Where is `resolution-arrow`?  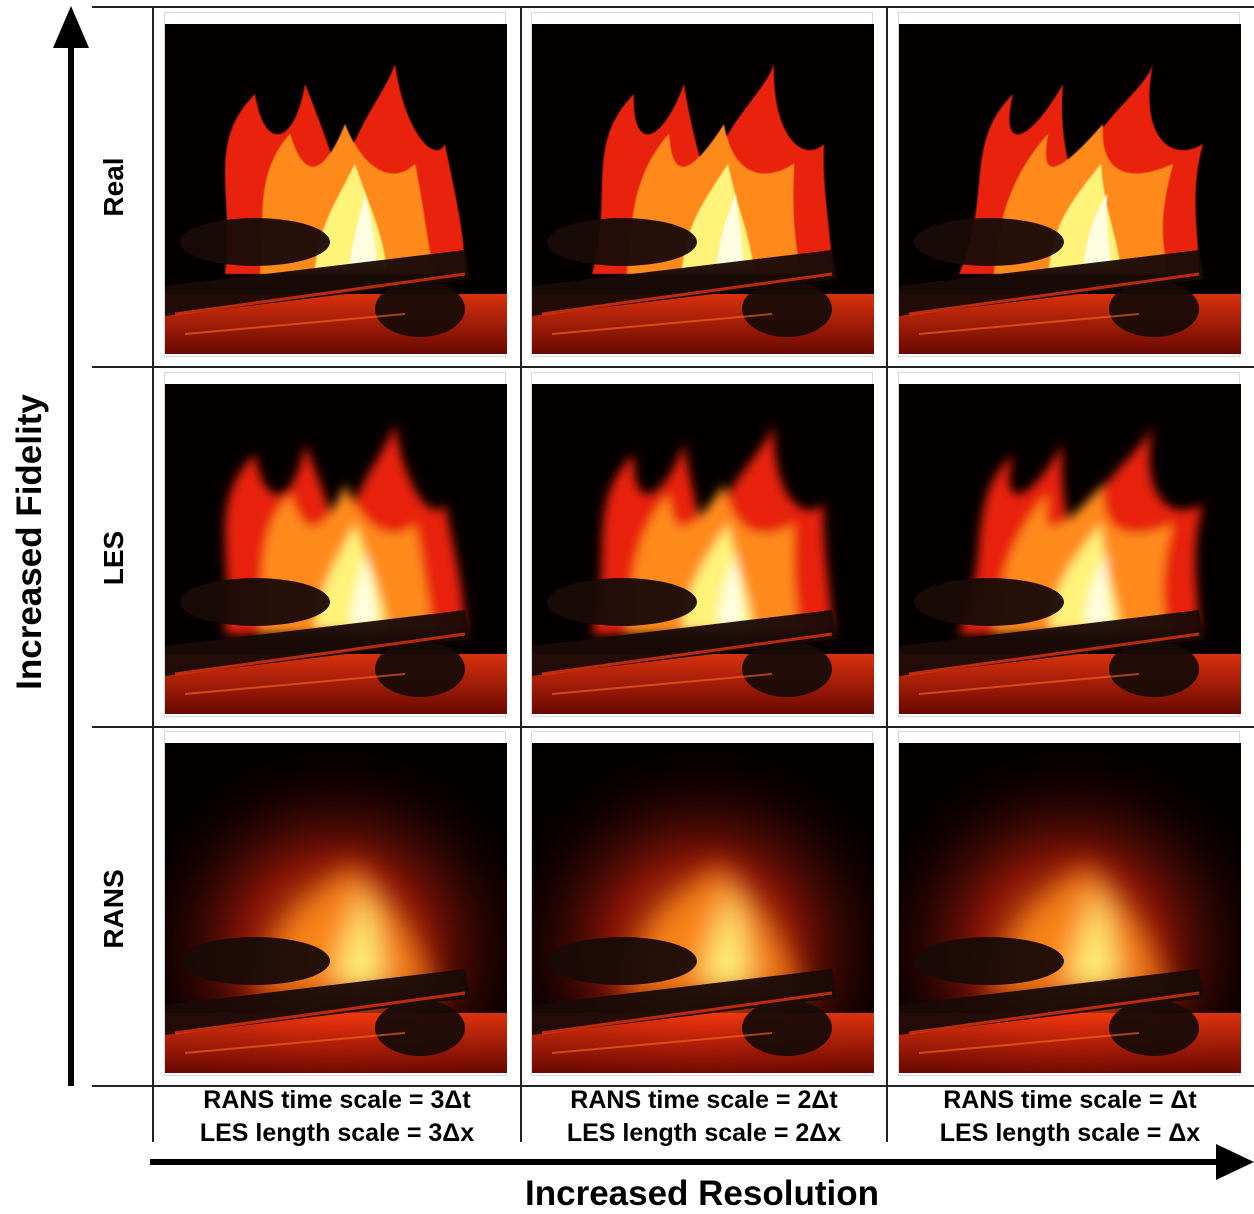
resolution-arrow is located at coordinates (702, 1162).